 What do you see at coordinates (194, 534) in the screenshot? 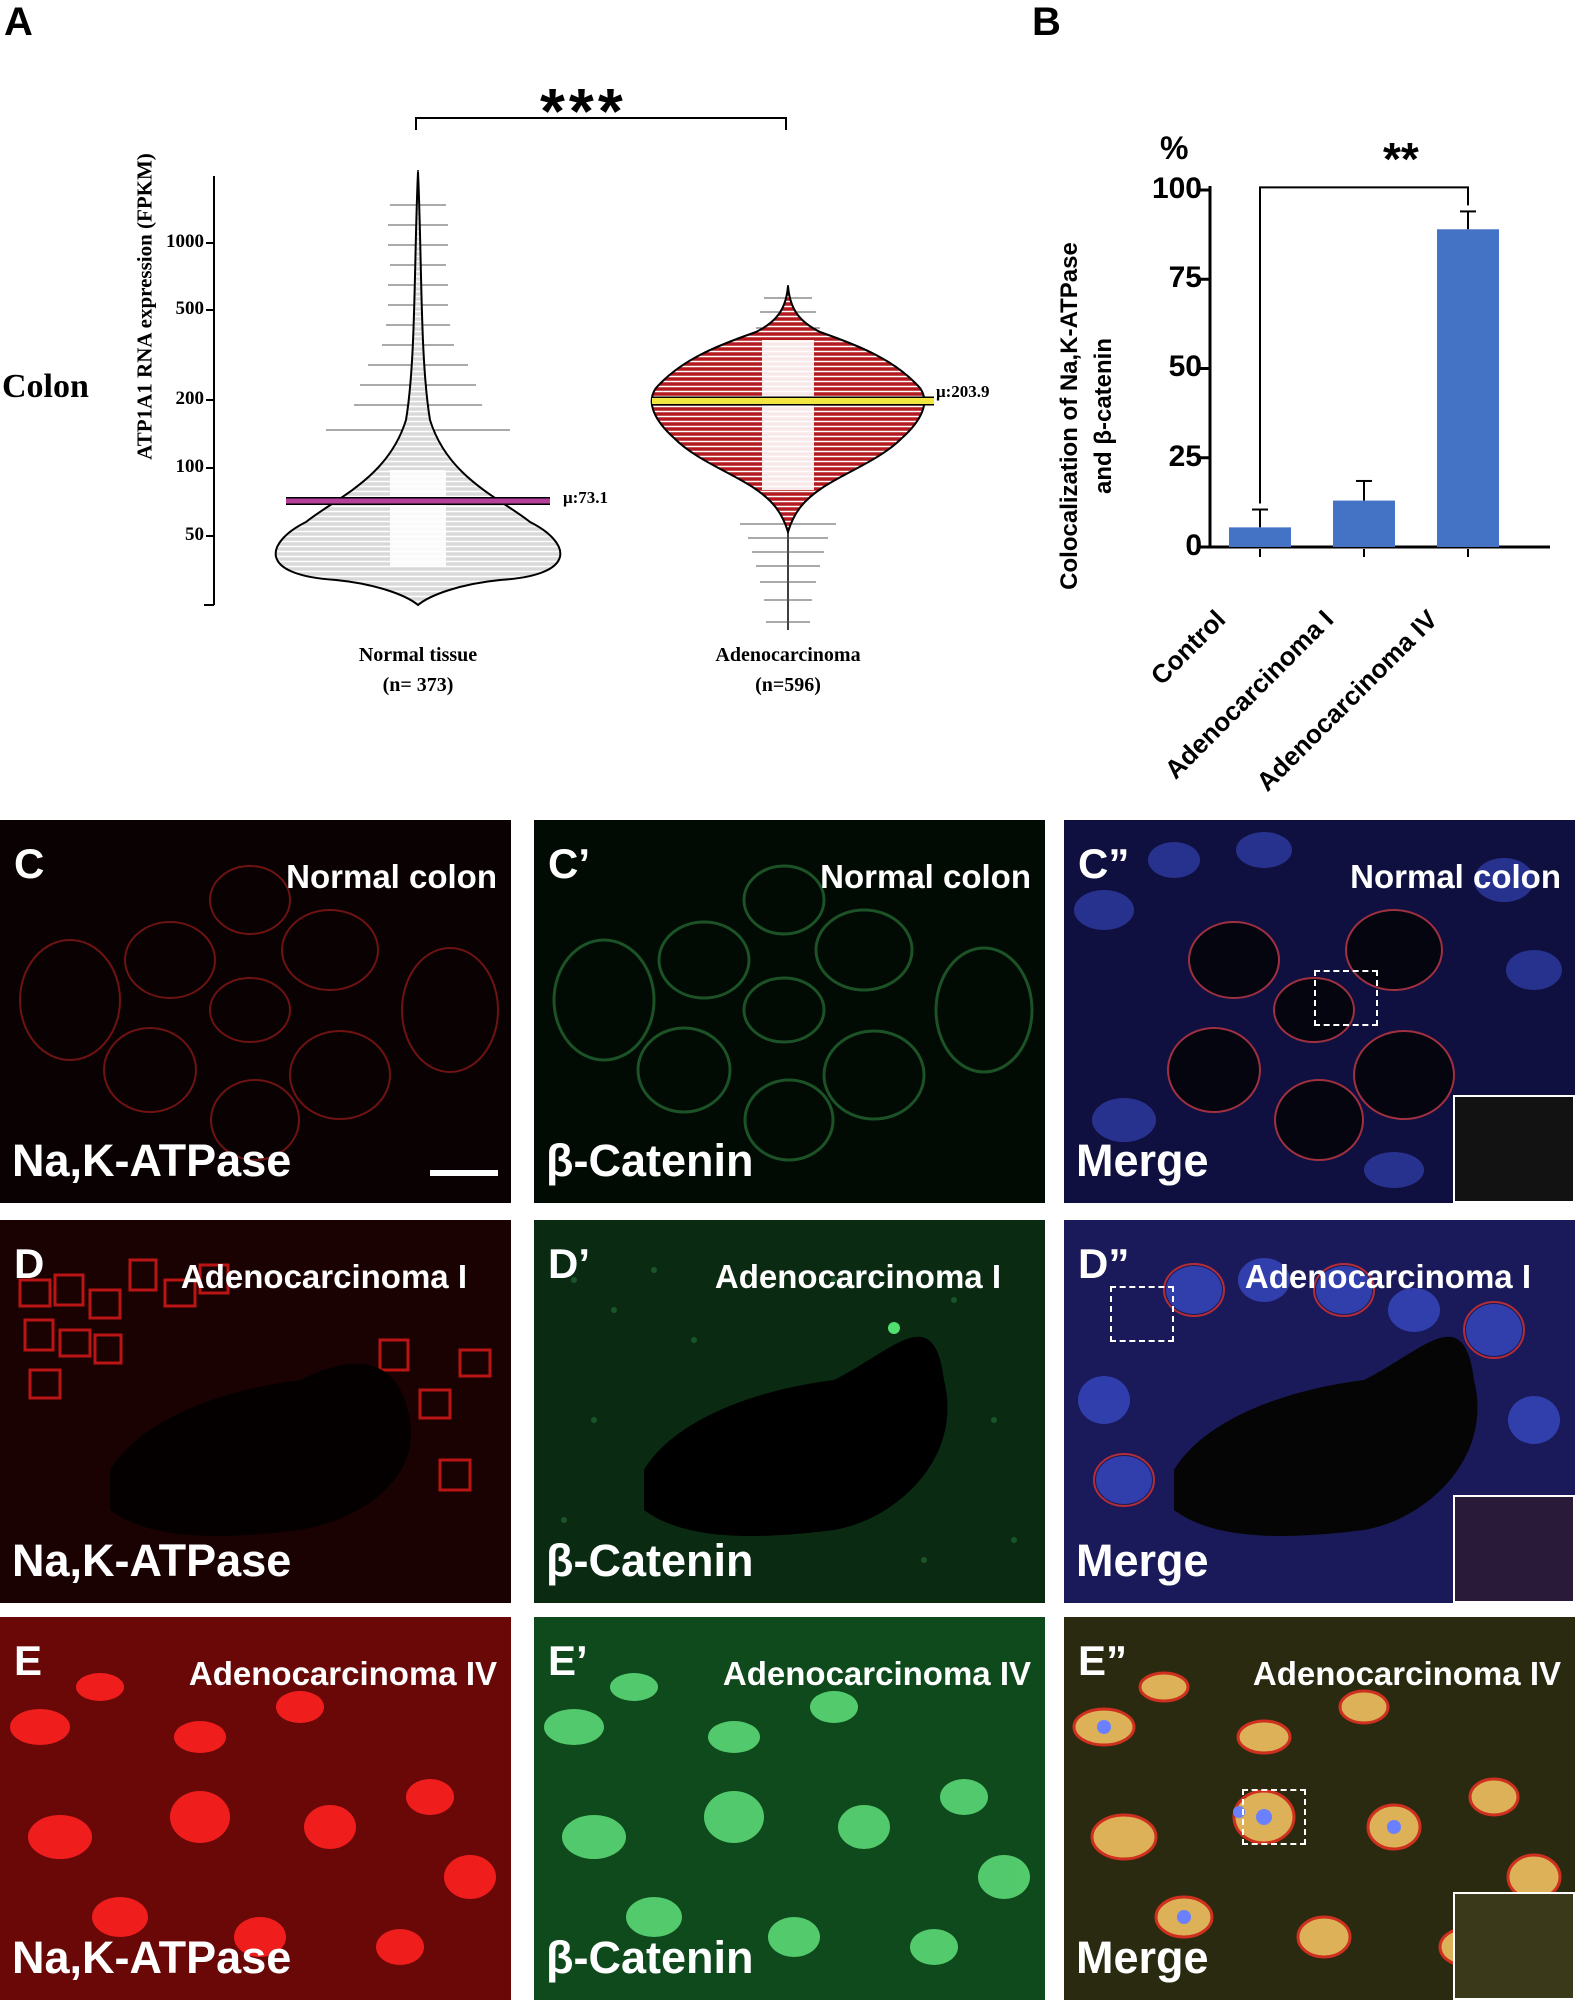
I see `ytick-label-50: 50` at bounding box center [194, 534].